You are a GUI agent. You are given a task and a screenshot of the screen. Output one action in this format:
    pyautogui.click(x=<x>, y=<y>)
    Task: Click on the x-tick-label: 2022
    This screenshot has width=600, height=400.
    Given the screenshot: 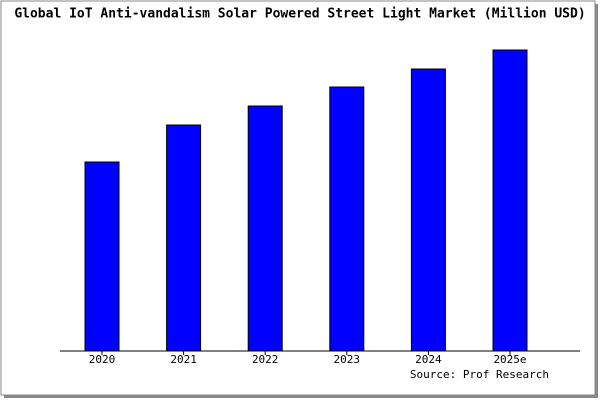 What is the action you would take?
    pyautogui.click(x=265, y=359)
    